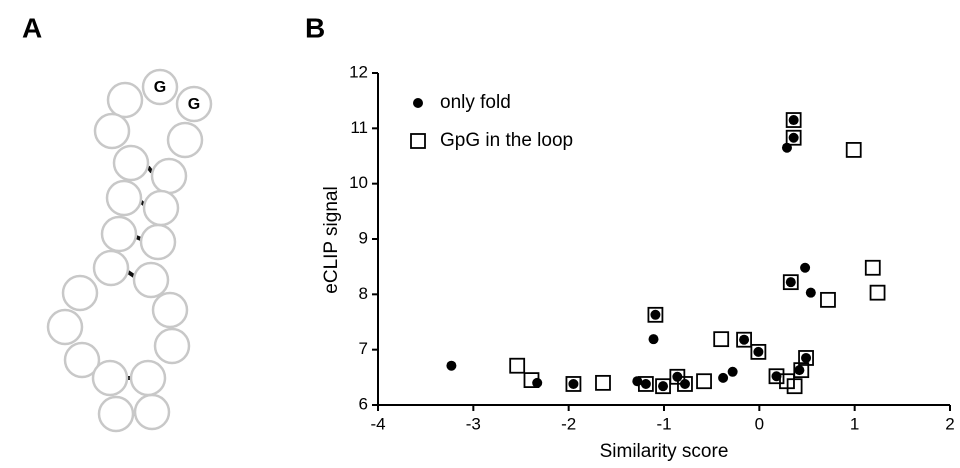  Describe the element at coordinates (506, 140) in the screenshot. I see `legend-label: GpG in the loop` at that location.